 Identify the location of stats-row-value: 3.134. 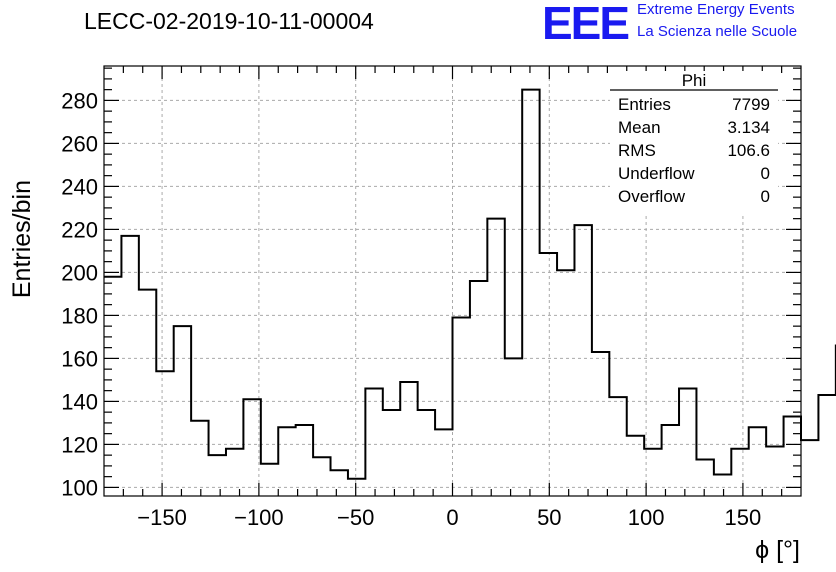
(748, 127).